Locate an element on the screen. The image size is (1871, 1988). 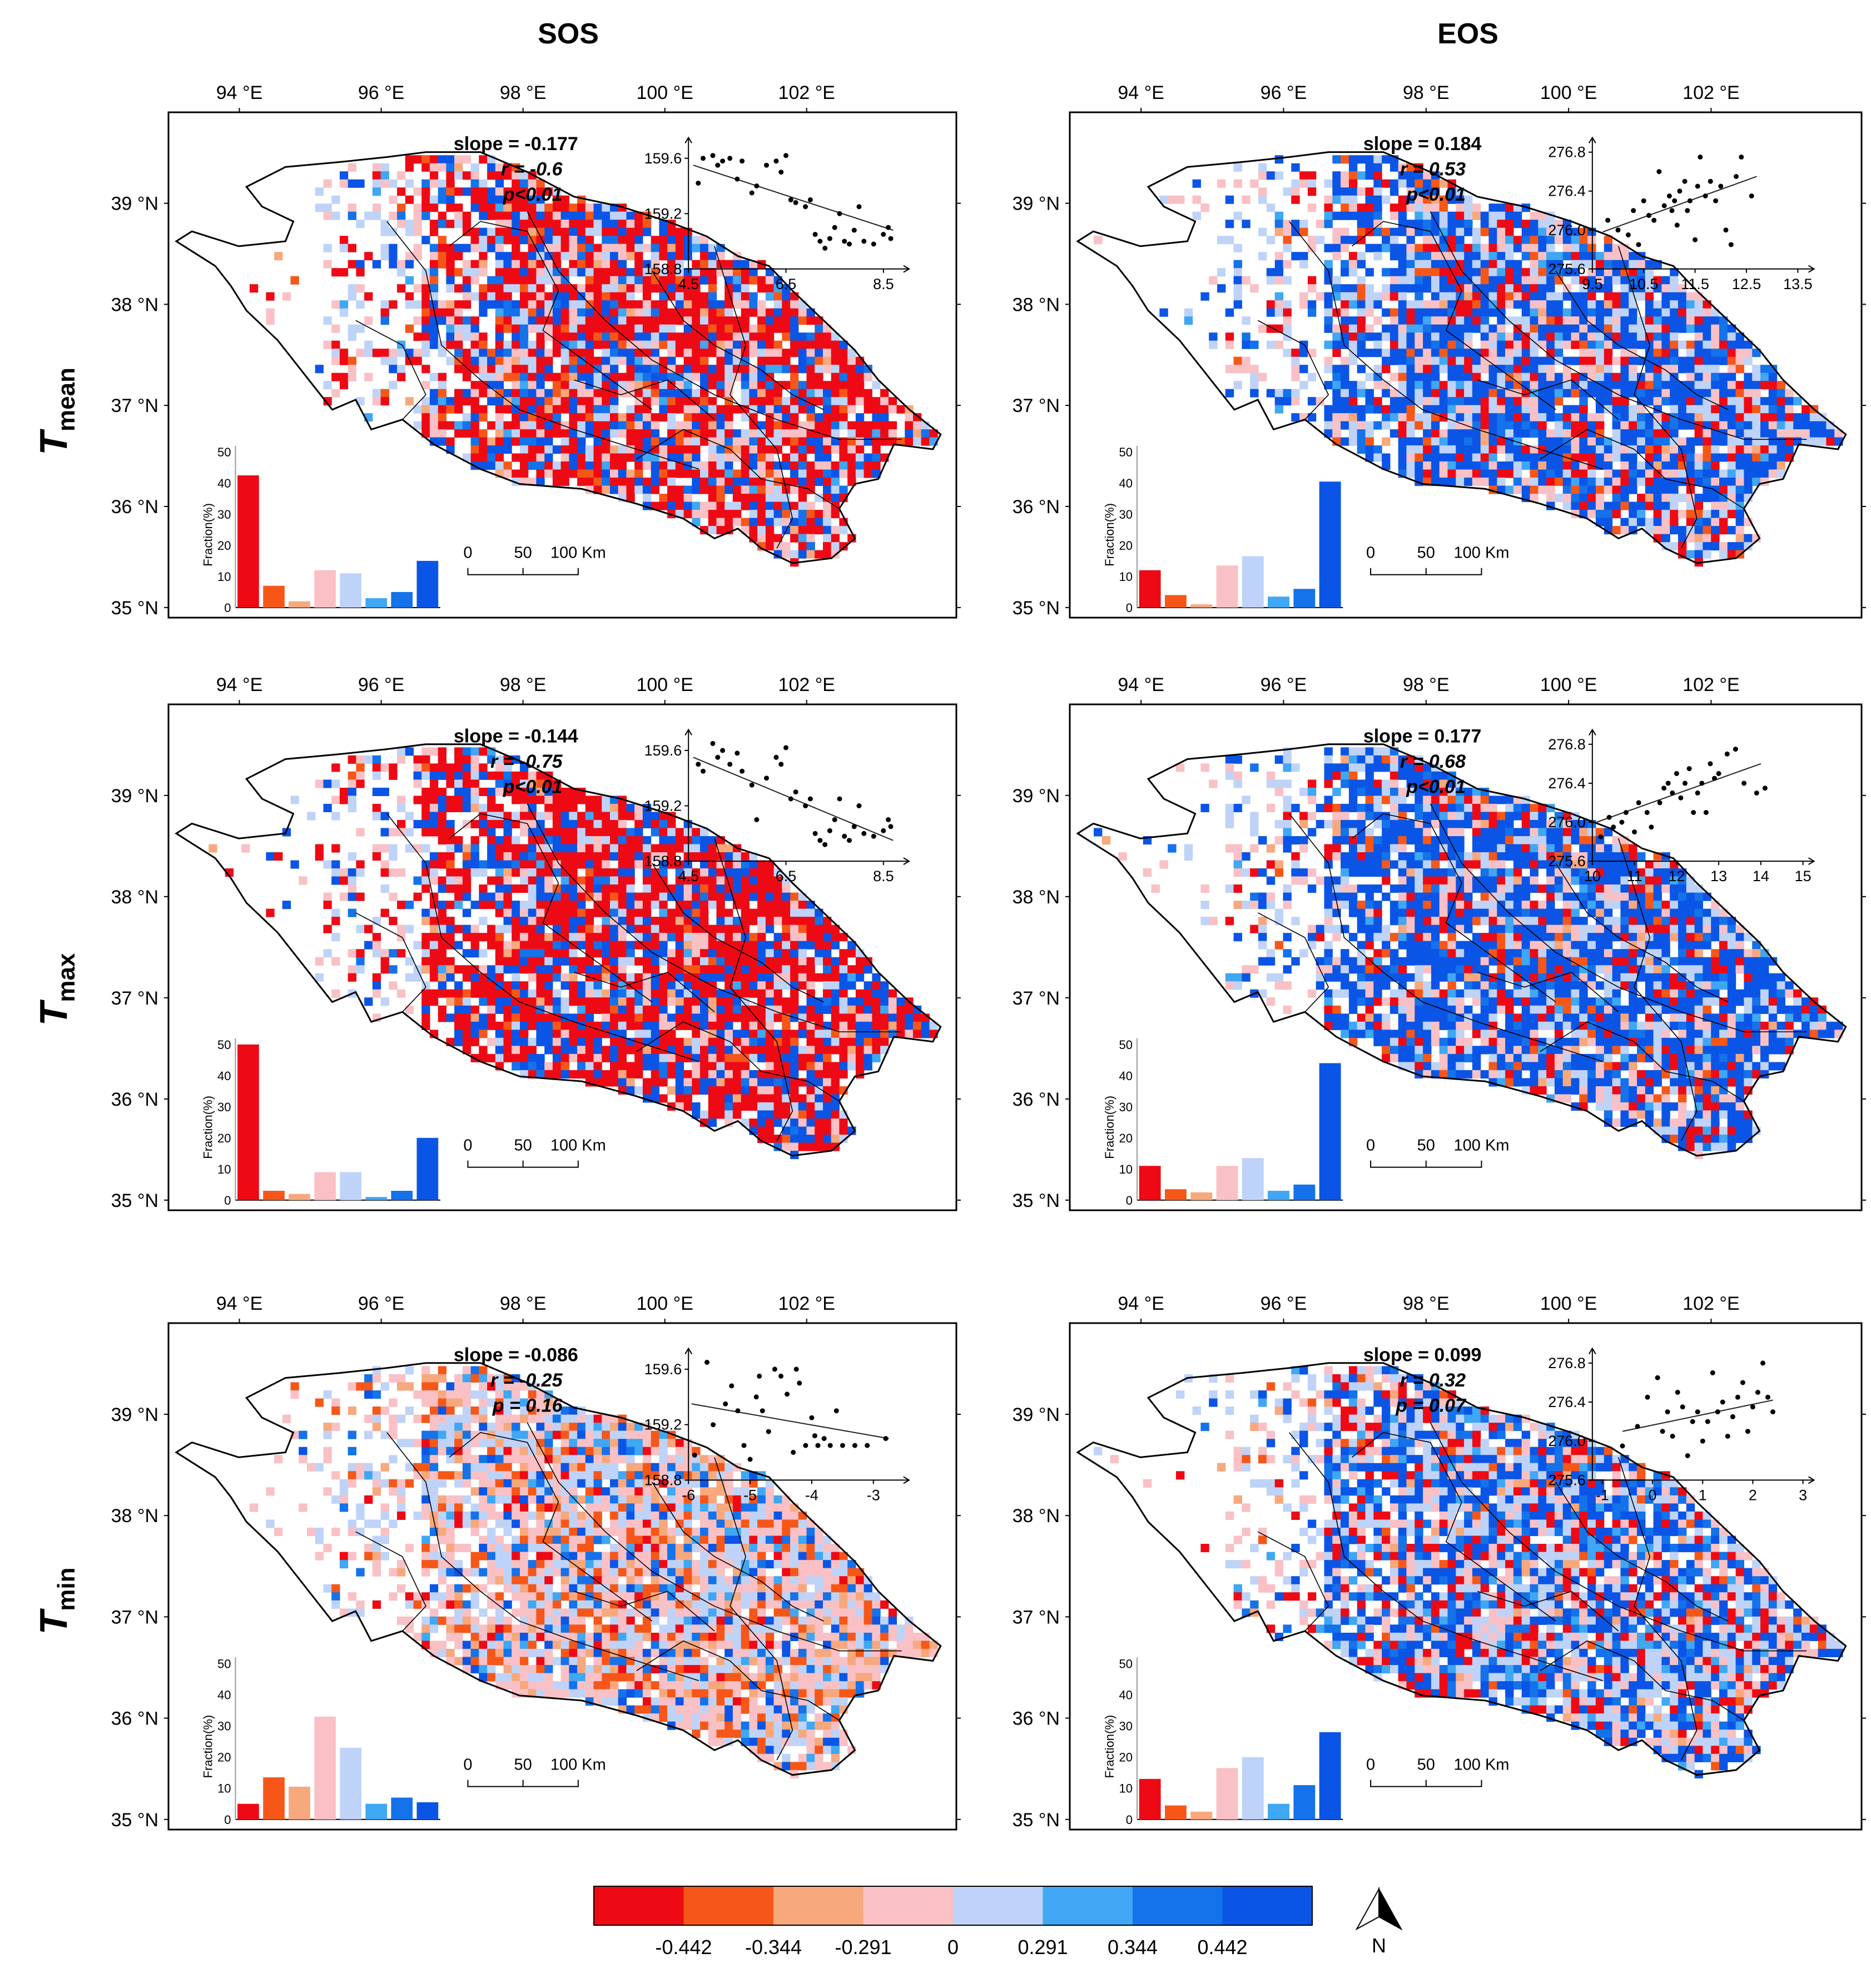
scatter-point is located at coordinates (767, 165).